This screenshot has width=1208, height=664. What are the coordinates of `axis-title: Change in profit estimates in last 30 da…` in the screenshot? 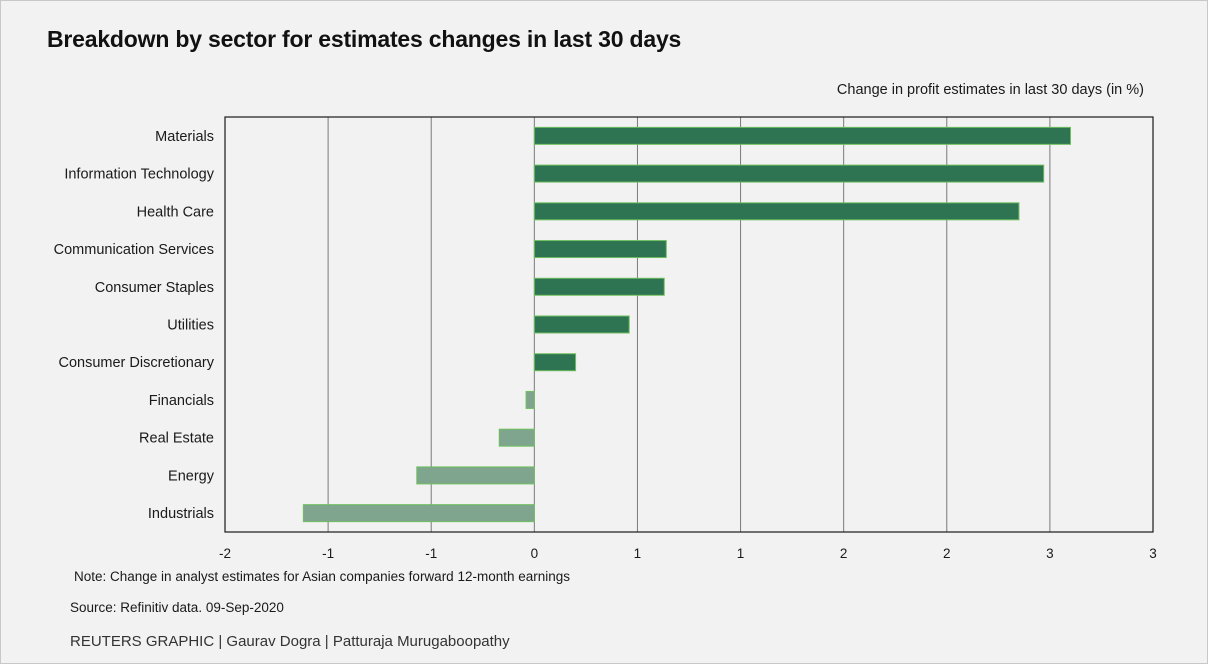 It's located at (990, 90).